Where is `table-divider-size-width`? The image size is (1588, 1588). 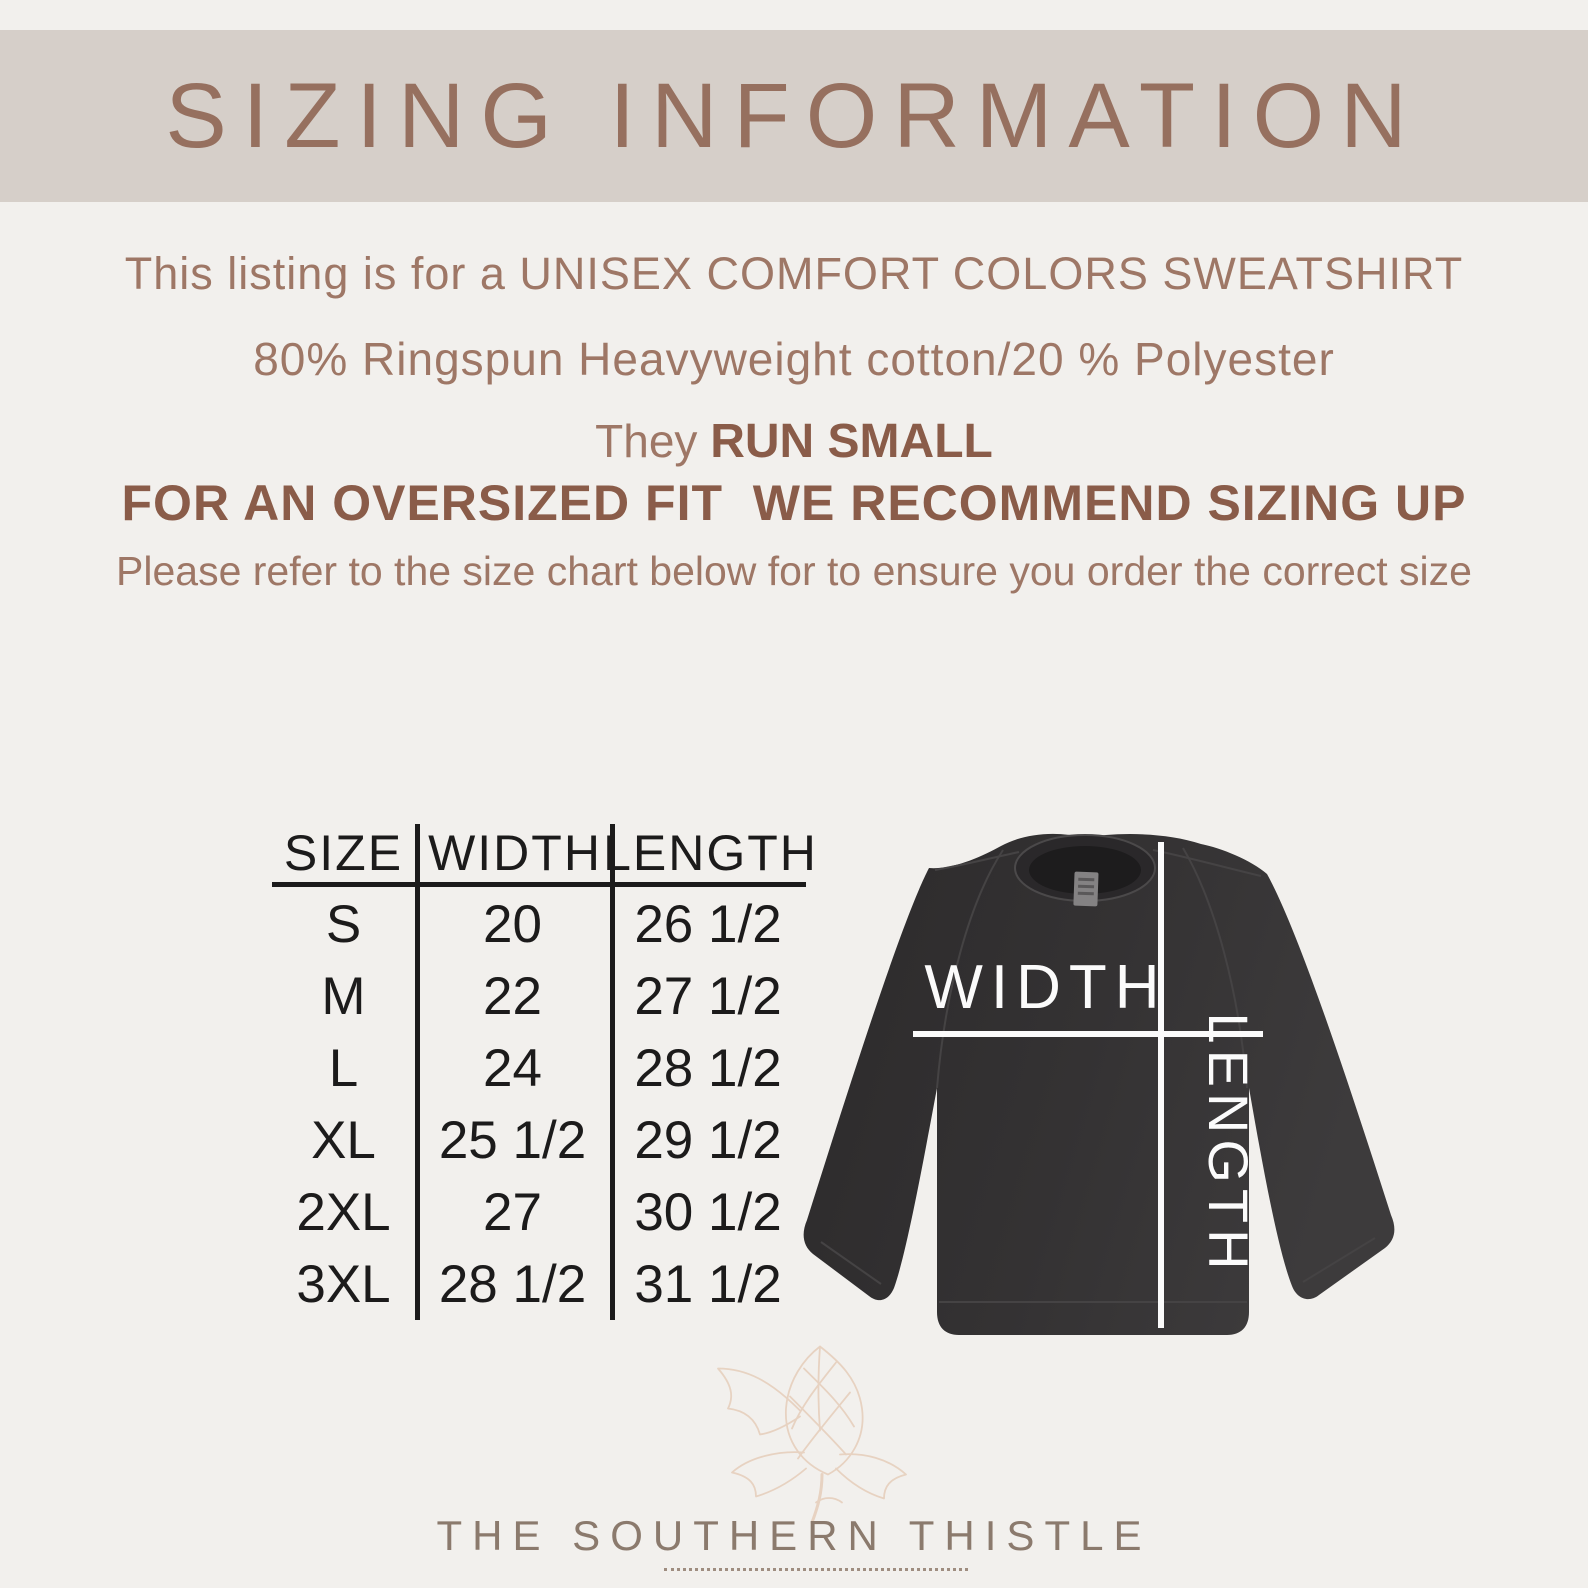 table-divider-size-width is located at coordinates (417, 1072).